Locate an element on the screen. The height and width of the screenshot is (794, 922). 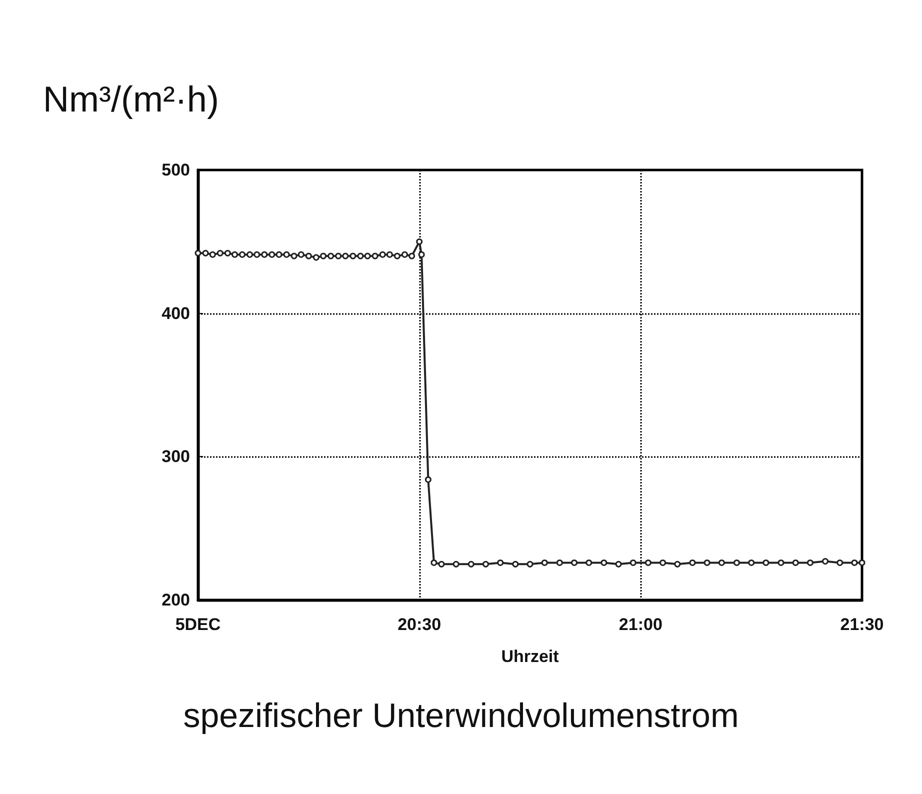
y-axis-title: Nm³/(m²·h) is located at coordinates (131, 99).